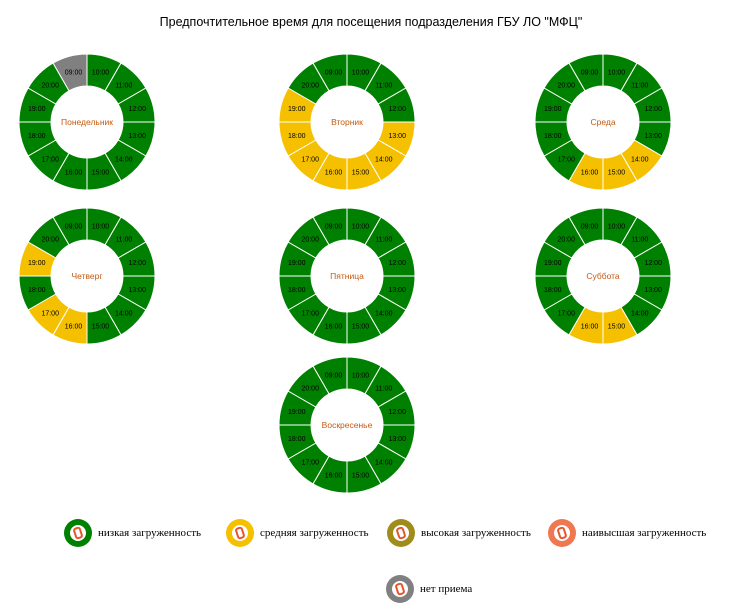 The width and height of the screenshot is (742, 616). Describe the element at coordinates (400, 589) in the screenshot. I see `legend-swatch-closed-icon` at that location.